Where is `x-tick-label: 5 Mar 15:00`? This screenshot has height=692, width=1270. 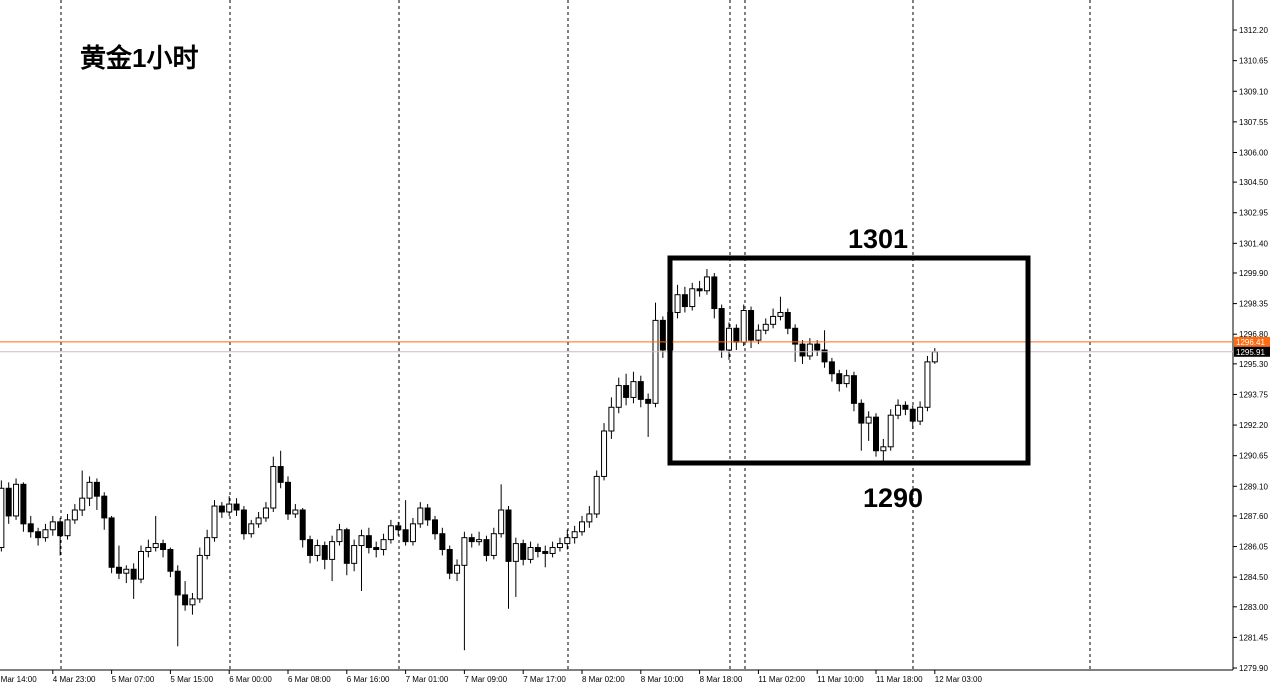 x-tick-label: 5 Mar 15:00 is located at coordinates (191, 679).